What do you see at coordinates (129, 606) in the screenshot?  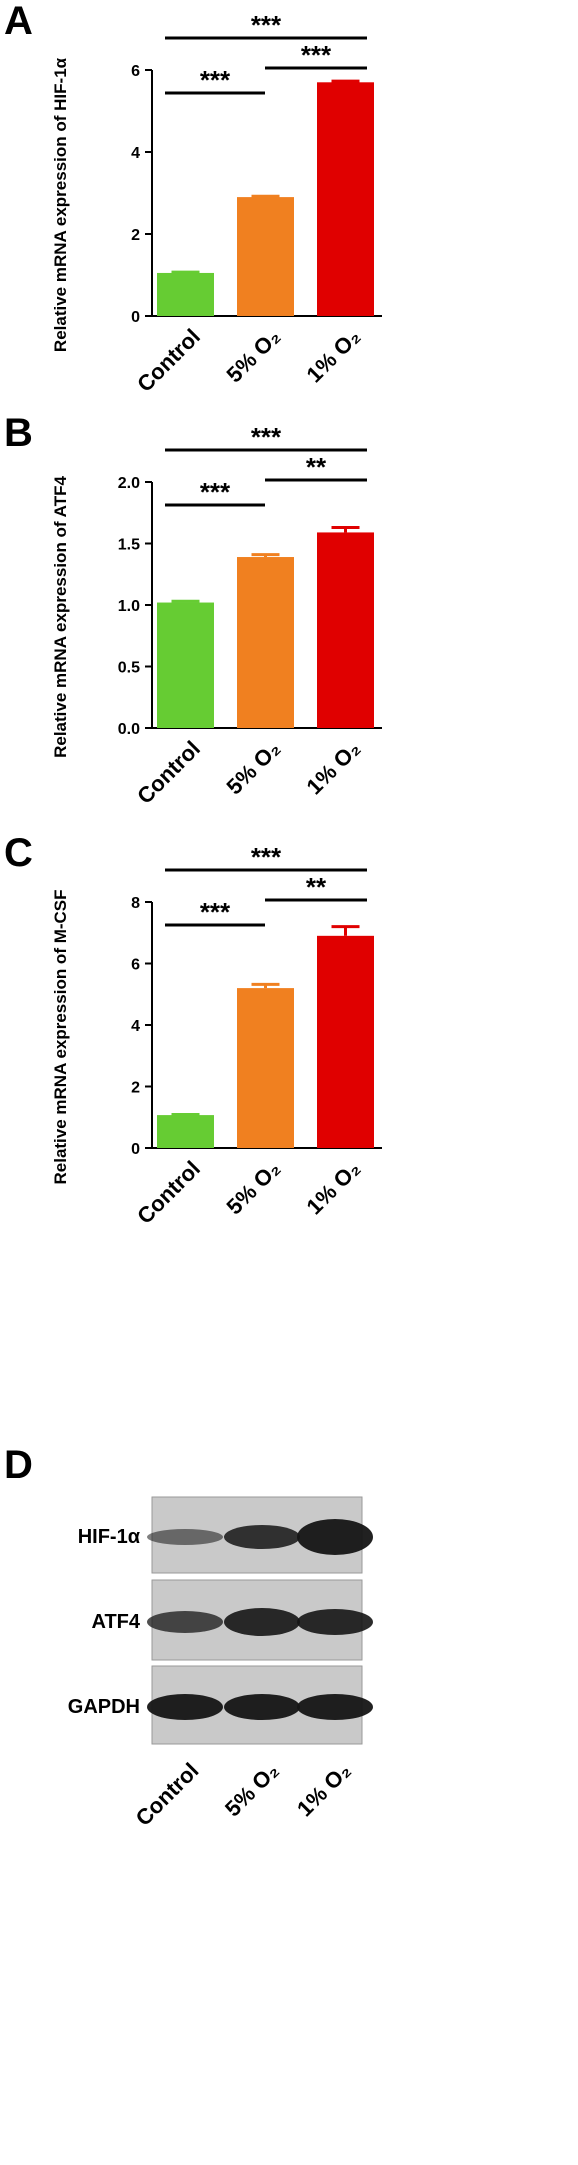 I see `y-tick-label: 1.0` at bounding box center [129, 606].